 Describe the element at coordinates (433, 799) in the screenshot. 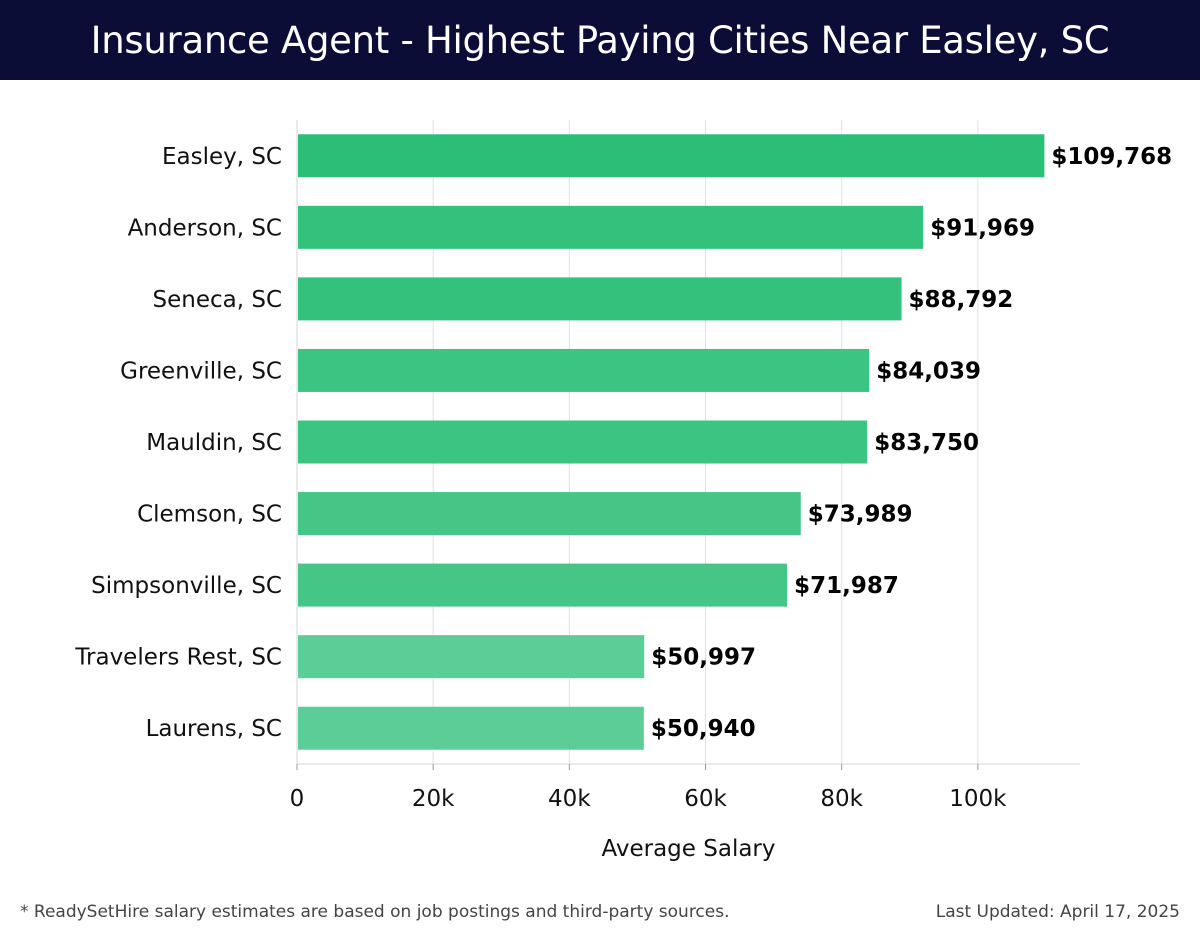

I see `x-tick-label: 20k` at that location.